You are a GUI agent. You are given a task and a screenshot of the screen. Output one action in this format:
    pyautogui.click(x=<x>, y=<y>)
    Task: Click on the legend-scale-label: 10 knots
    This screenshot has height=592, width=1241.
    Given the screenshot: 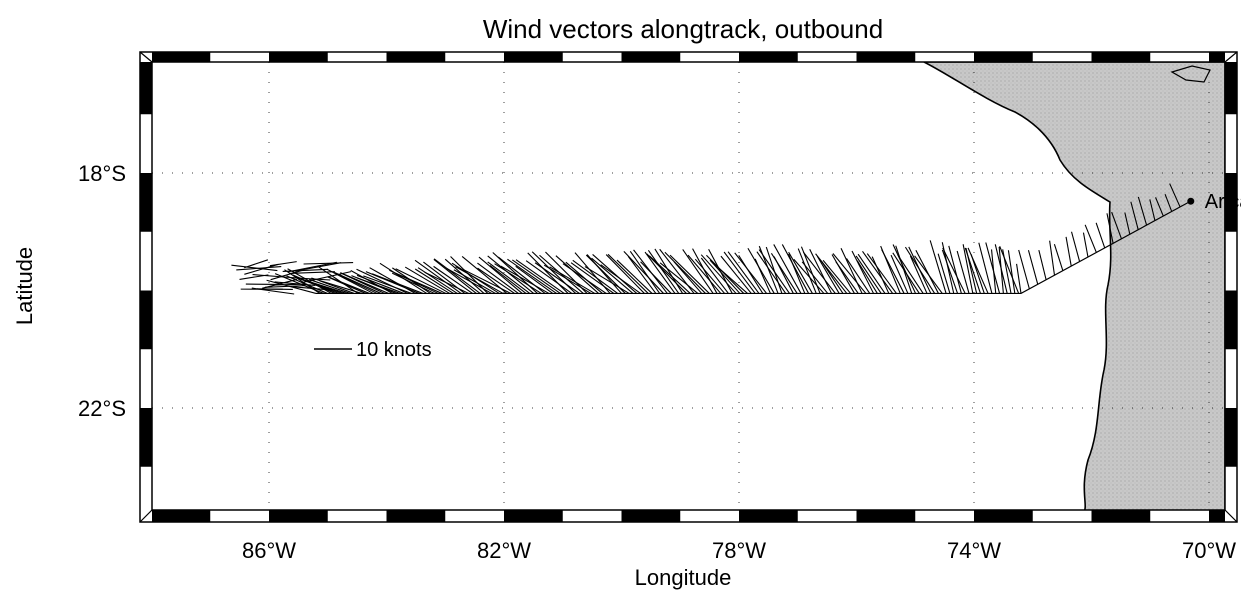 What is the action you would take?
    pyautogui.click(x=394, y=350)
    